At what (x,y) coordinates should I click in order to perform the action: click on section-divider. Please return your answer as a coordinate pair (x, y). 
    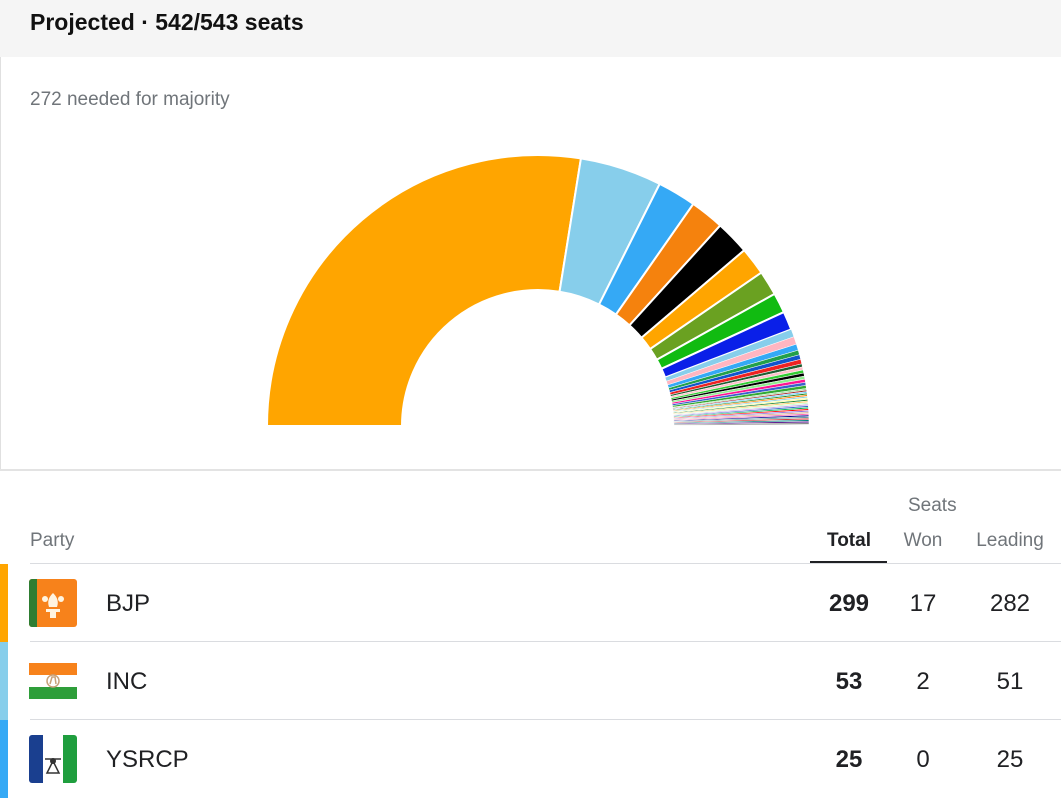
    Looking at the image, I should click on (530, 470).